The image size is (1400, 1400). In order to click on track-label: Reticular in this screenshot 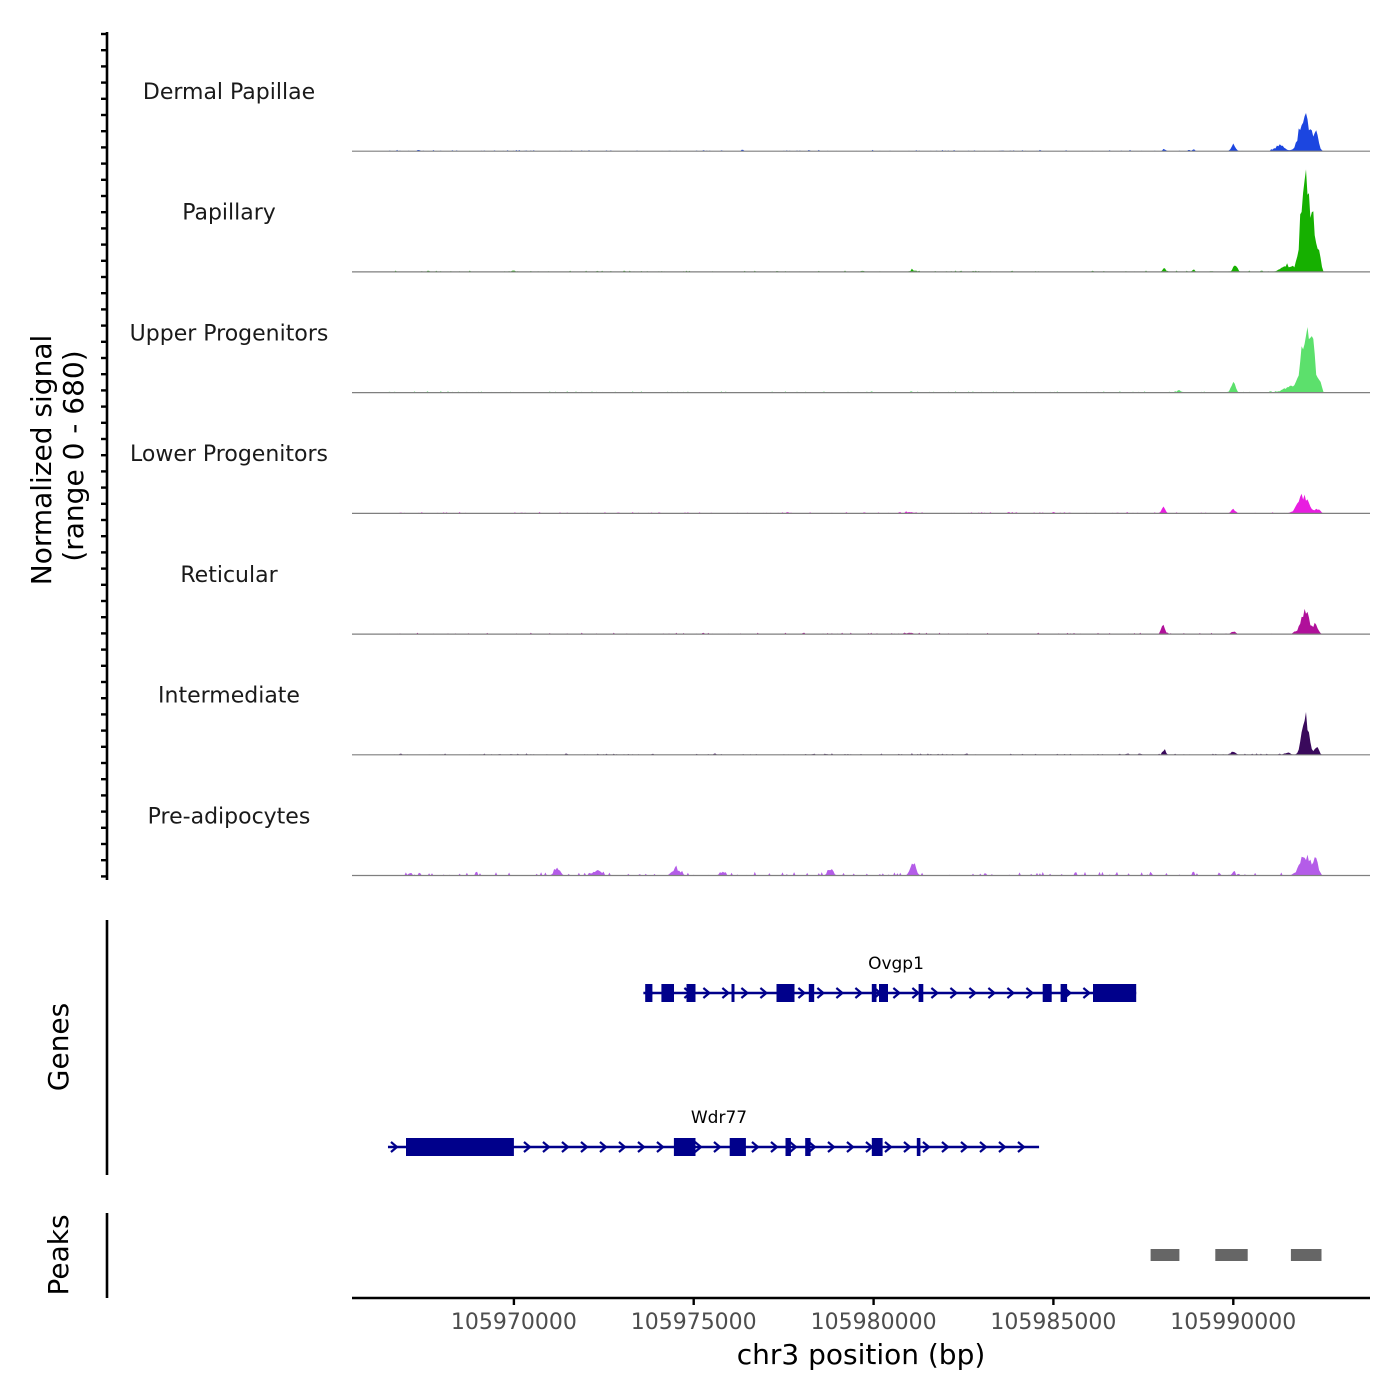, I will do `click(229, 575)`.